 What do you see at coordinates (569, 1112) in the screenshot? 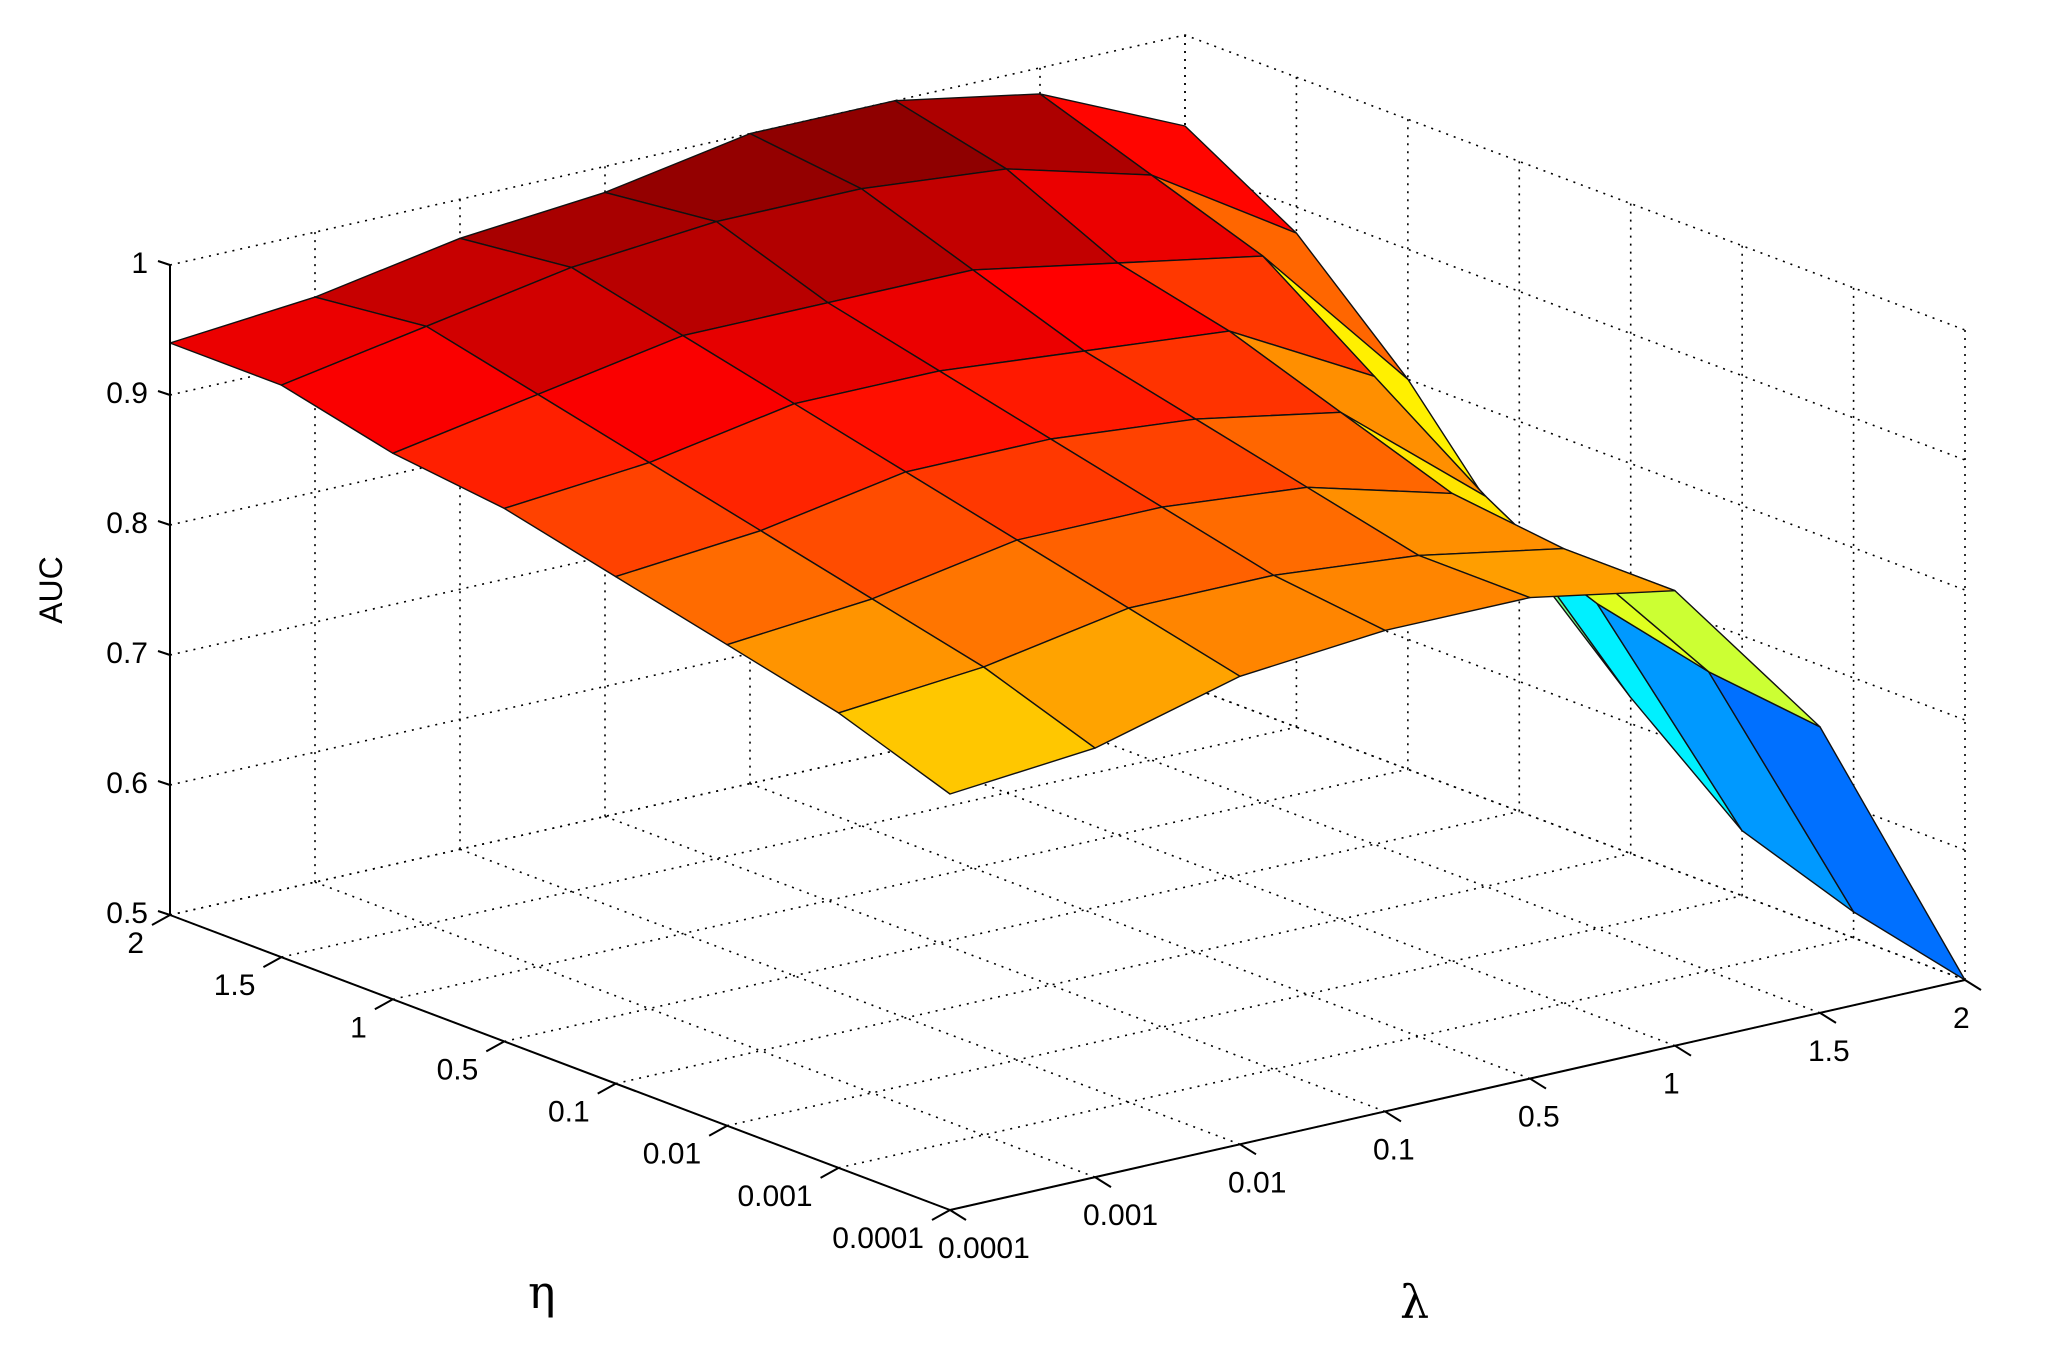
I see `eta-tick-label: 0.1` at bounding box center [569, 1112].